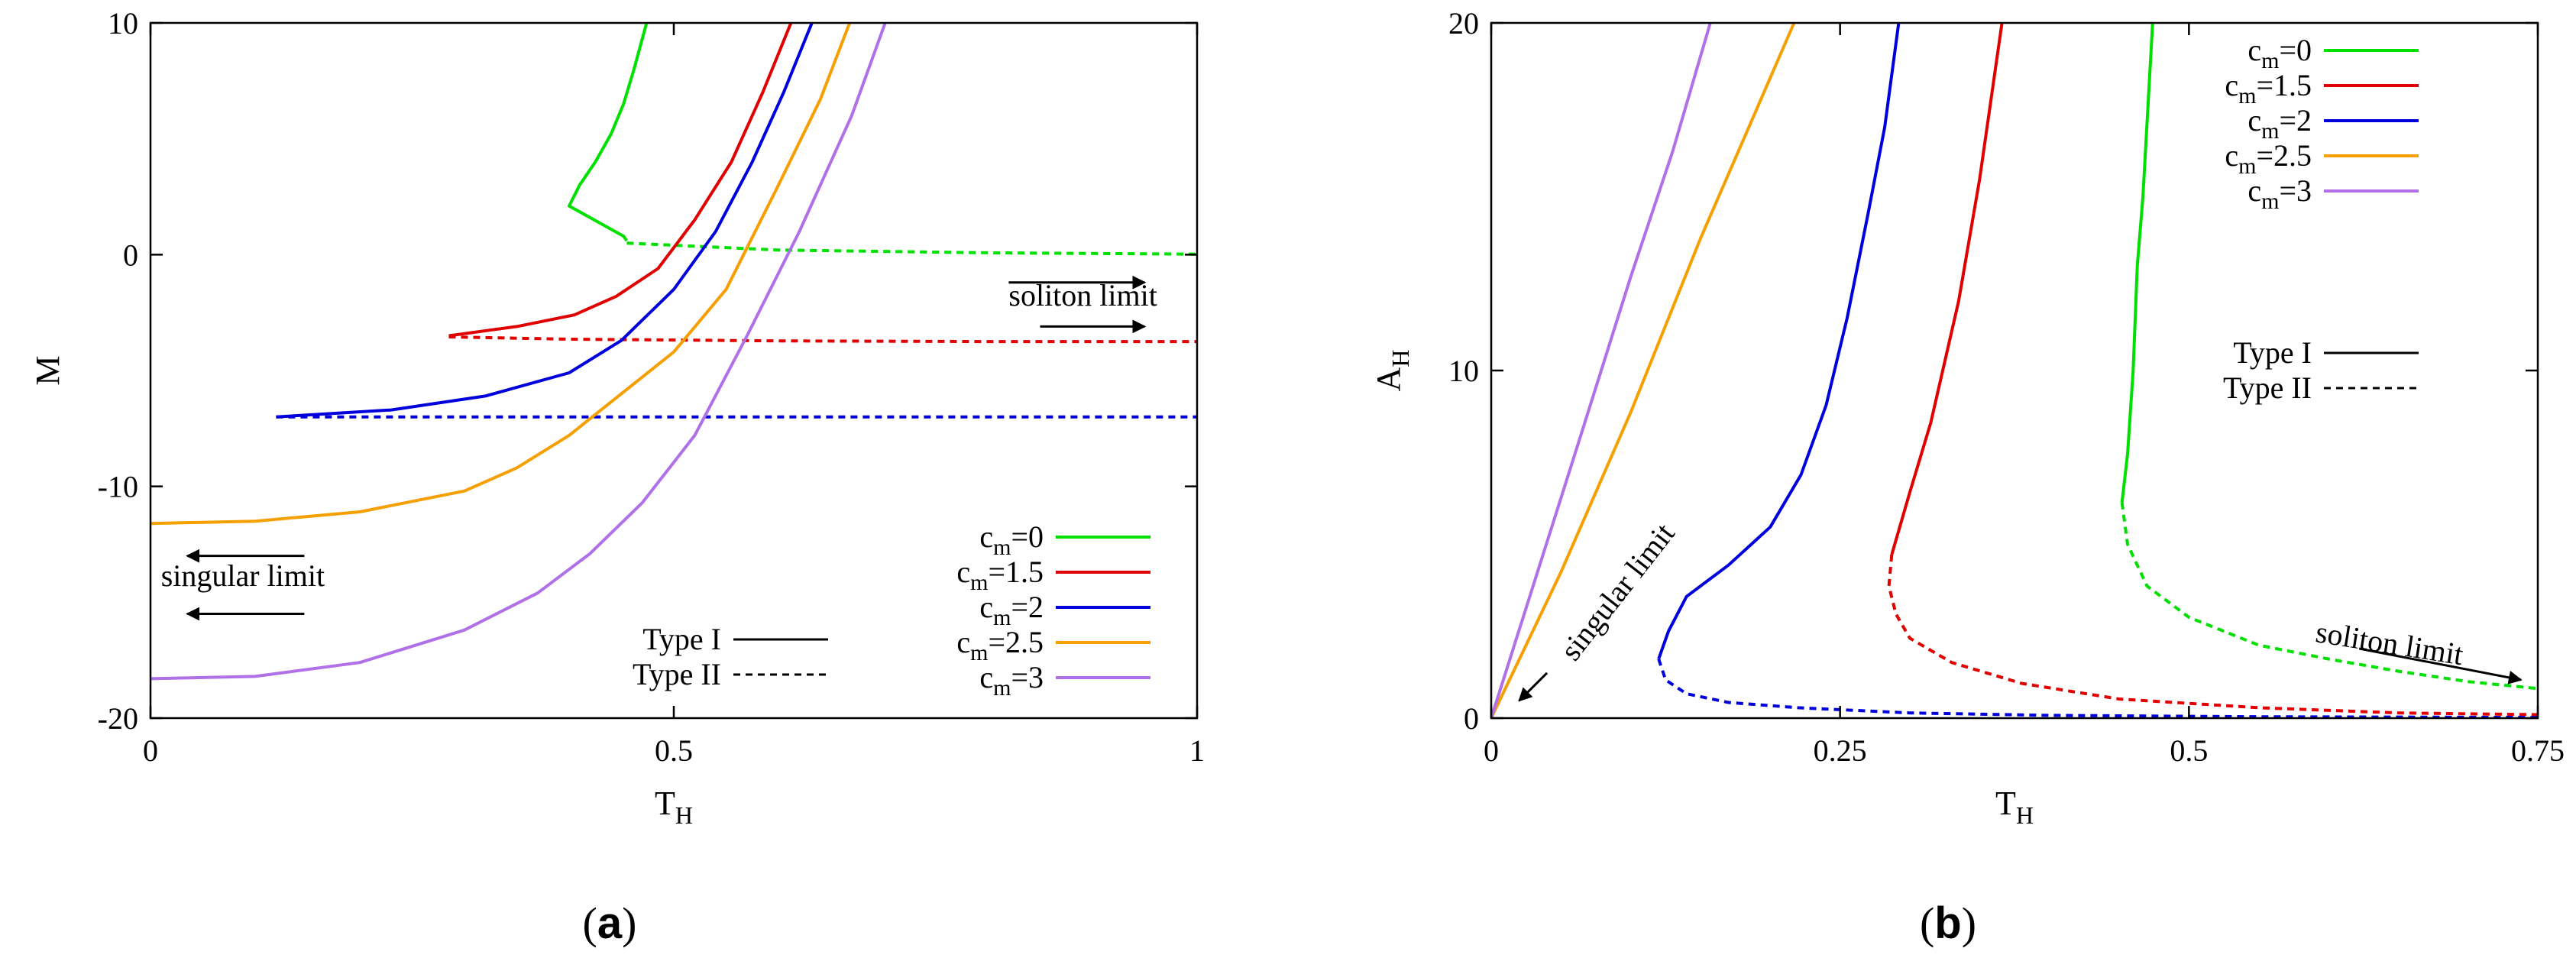 The width and height of the screenshot is (2576, 958). What do you see at coordinates (1840, 750) in the screenshot?
I see `panel-b-x-tick-label: 0.25` at bounding box center [1840, 750].